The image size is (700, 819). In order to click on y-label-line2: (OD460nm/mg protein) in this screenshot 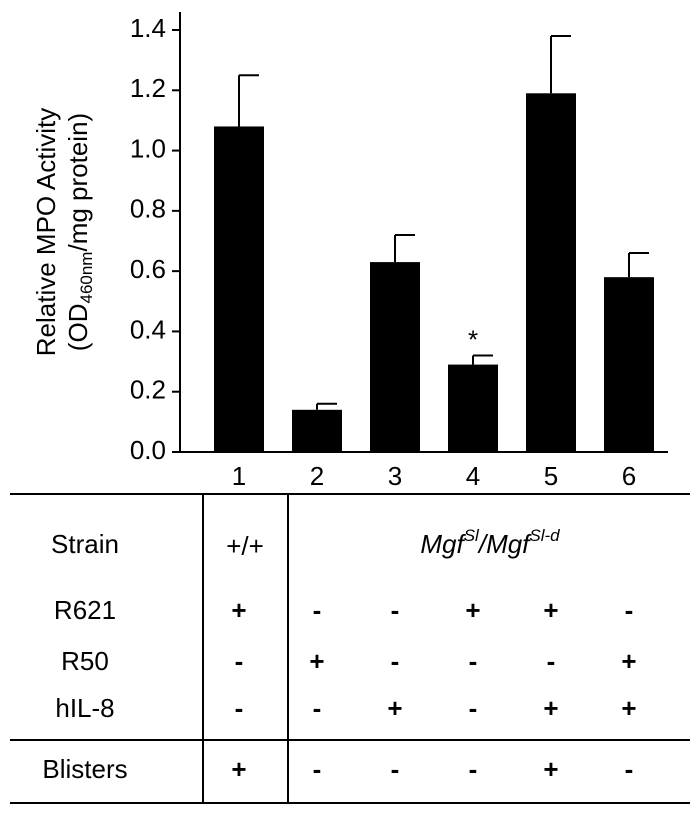, I will do `click(80, 232)`.